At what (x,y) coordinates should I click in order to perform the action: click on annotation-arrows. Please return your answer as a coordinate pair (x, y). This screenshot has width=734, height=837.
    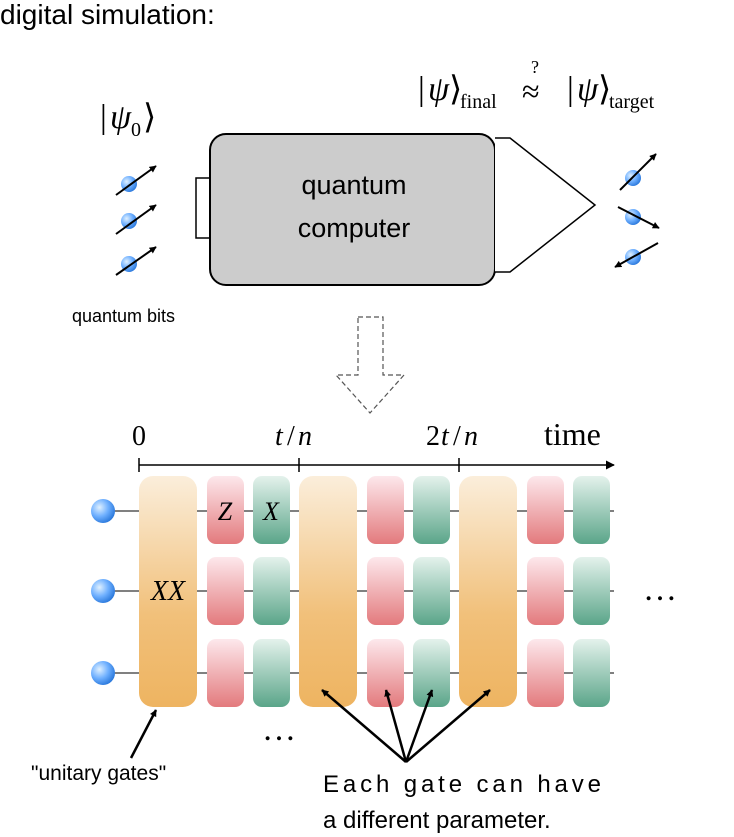
    Looking at the image, I should click on (310, 726).